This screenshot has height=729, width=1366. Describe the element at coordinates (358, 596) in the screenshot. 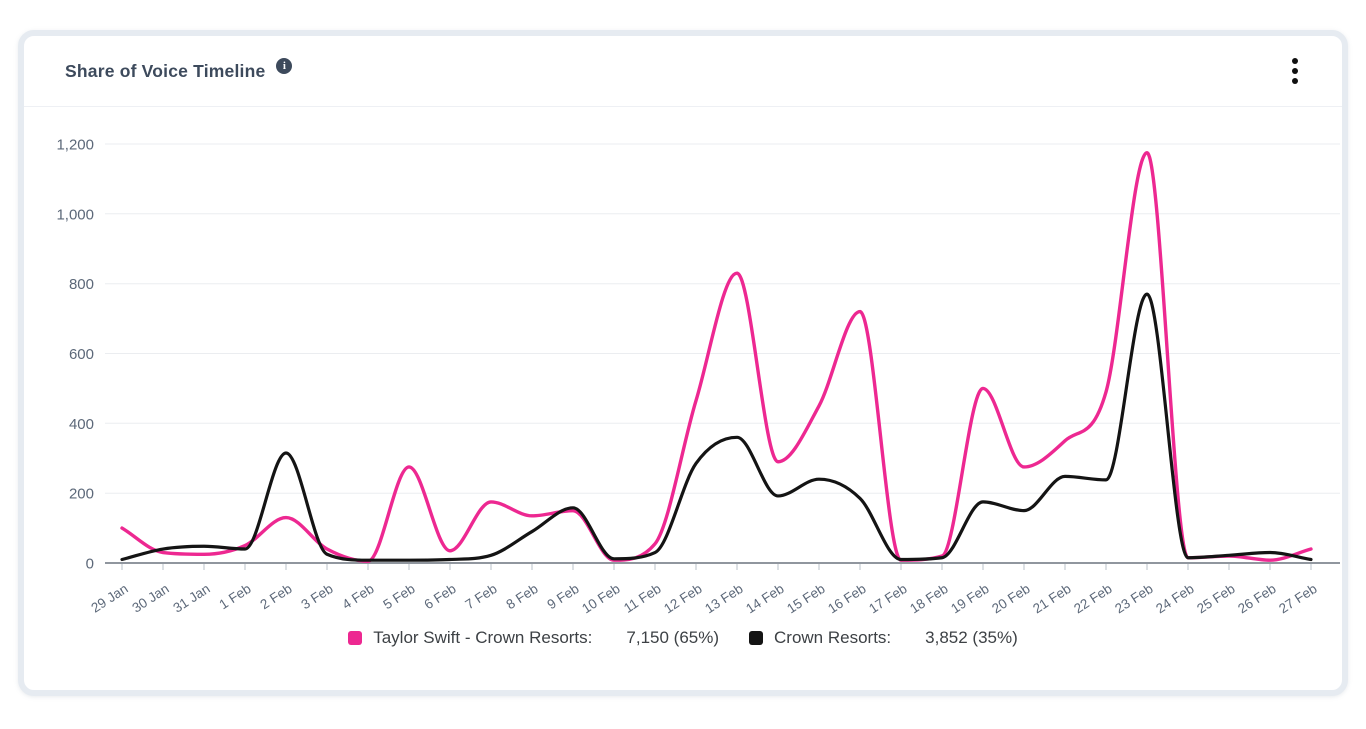

I see `x-tick-label: 4 Feb` at that location.